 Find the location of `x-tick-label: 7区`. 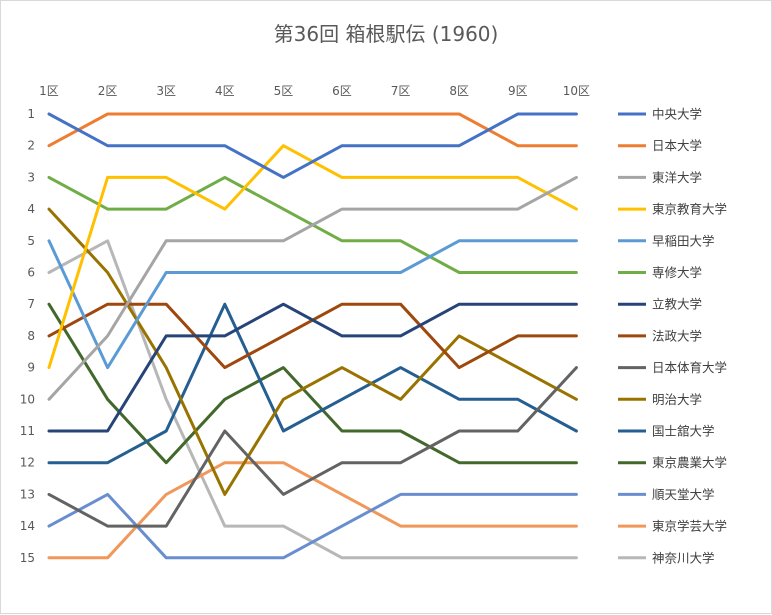

x-tick-label: 7区 is located at coordinates (401, 91).